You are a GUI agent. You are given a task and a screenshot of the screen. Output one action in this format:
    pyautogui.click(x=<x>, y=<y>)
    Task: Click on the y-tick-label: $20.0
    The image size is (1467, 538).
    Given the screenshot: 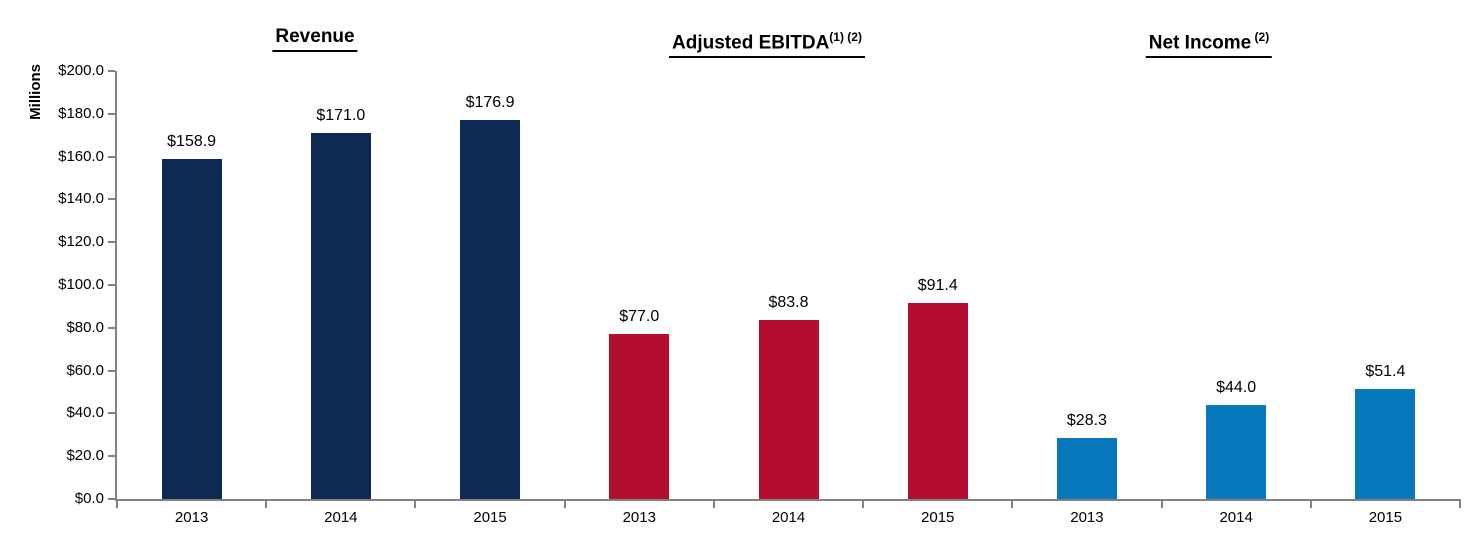 What is the action you would take?
    pyautogui.click(x=85, y=456)
    